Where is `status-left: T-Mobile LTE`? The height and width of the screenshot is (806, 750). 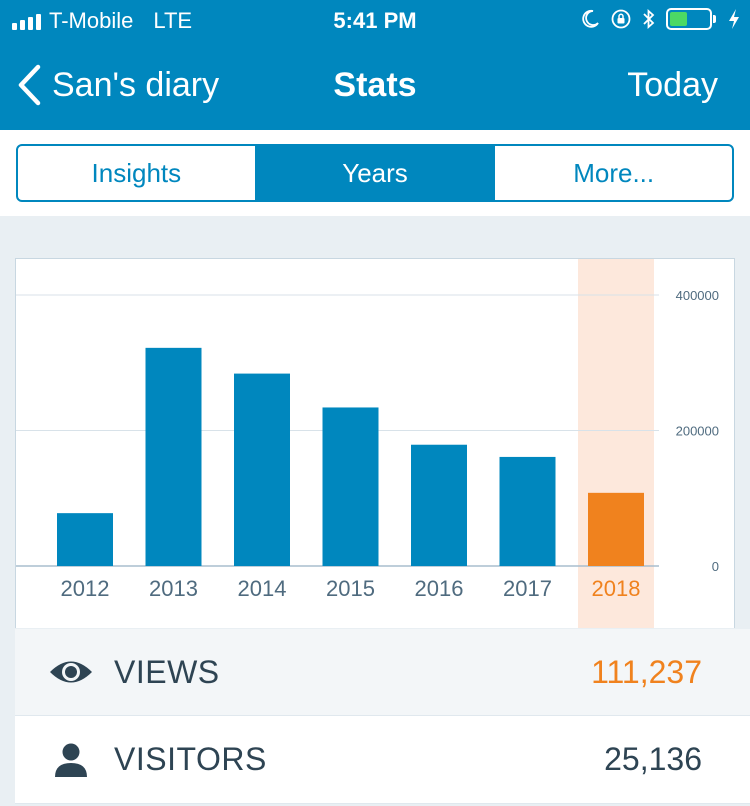
status-left: T-Mobile LTE is located at coordinates (102, 21).